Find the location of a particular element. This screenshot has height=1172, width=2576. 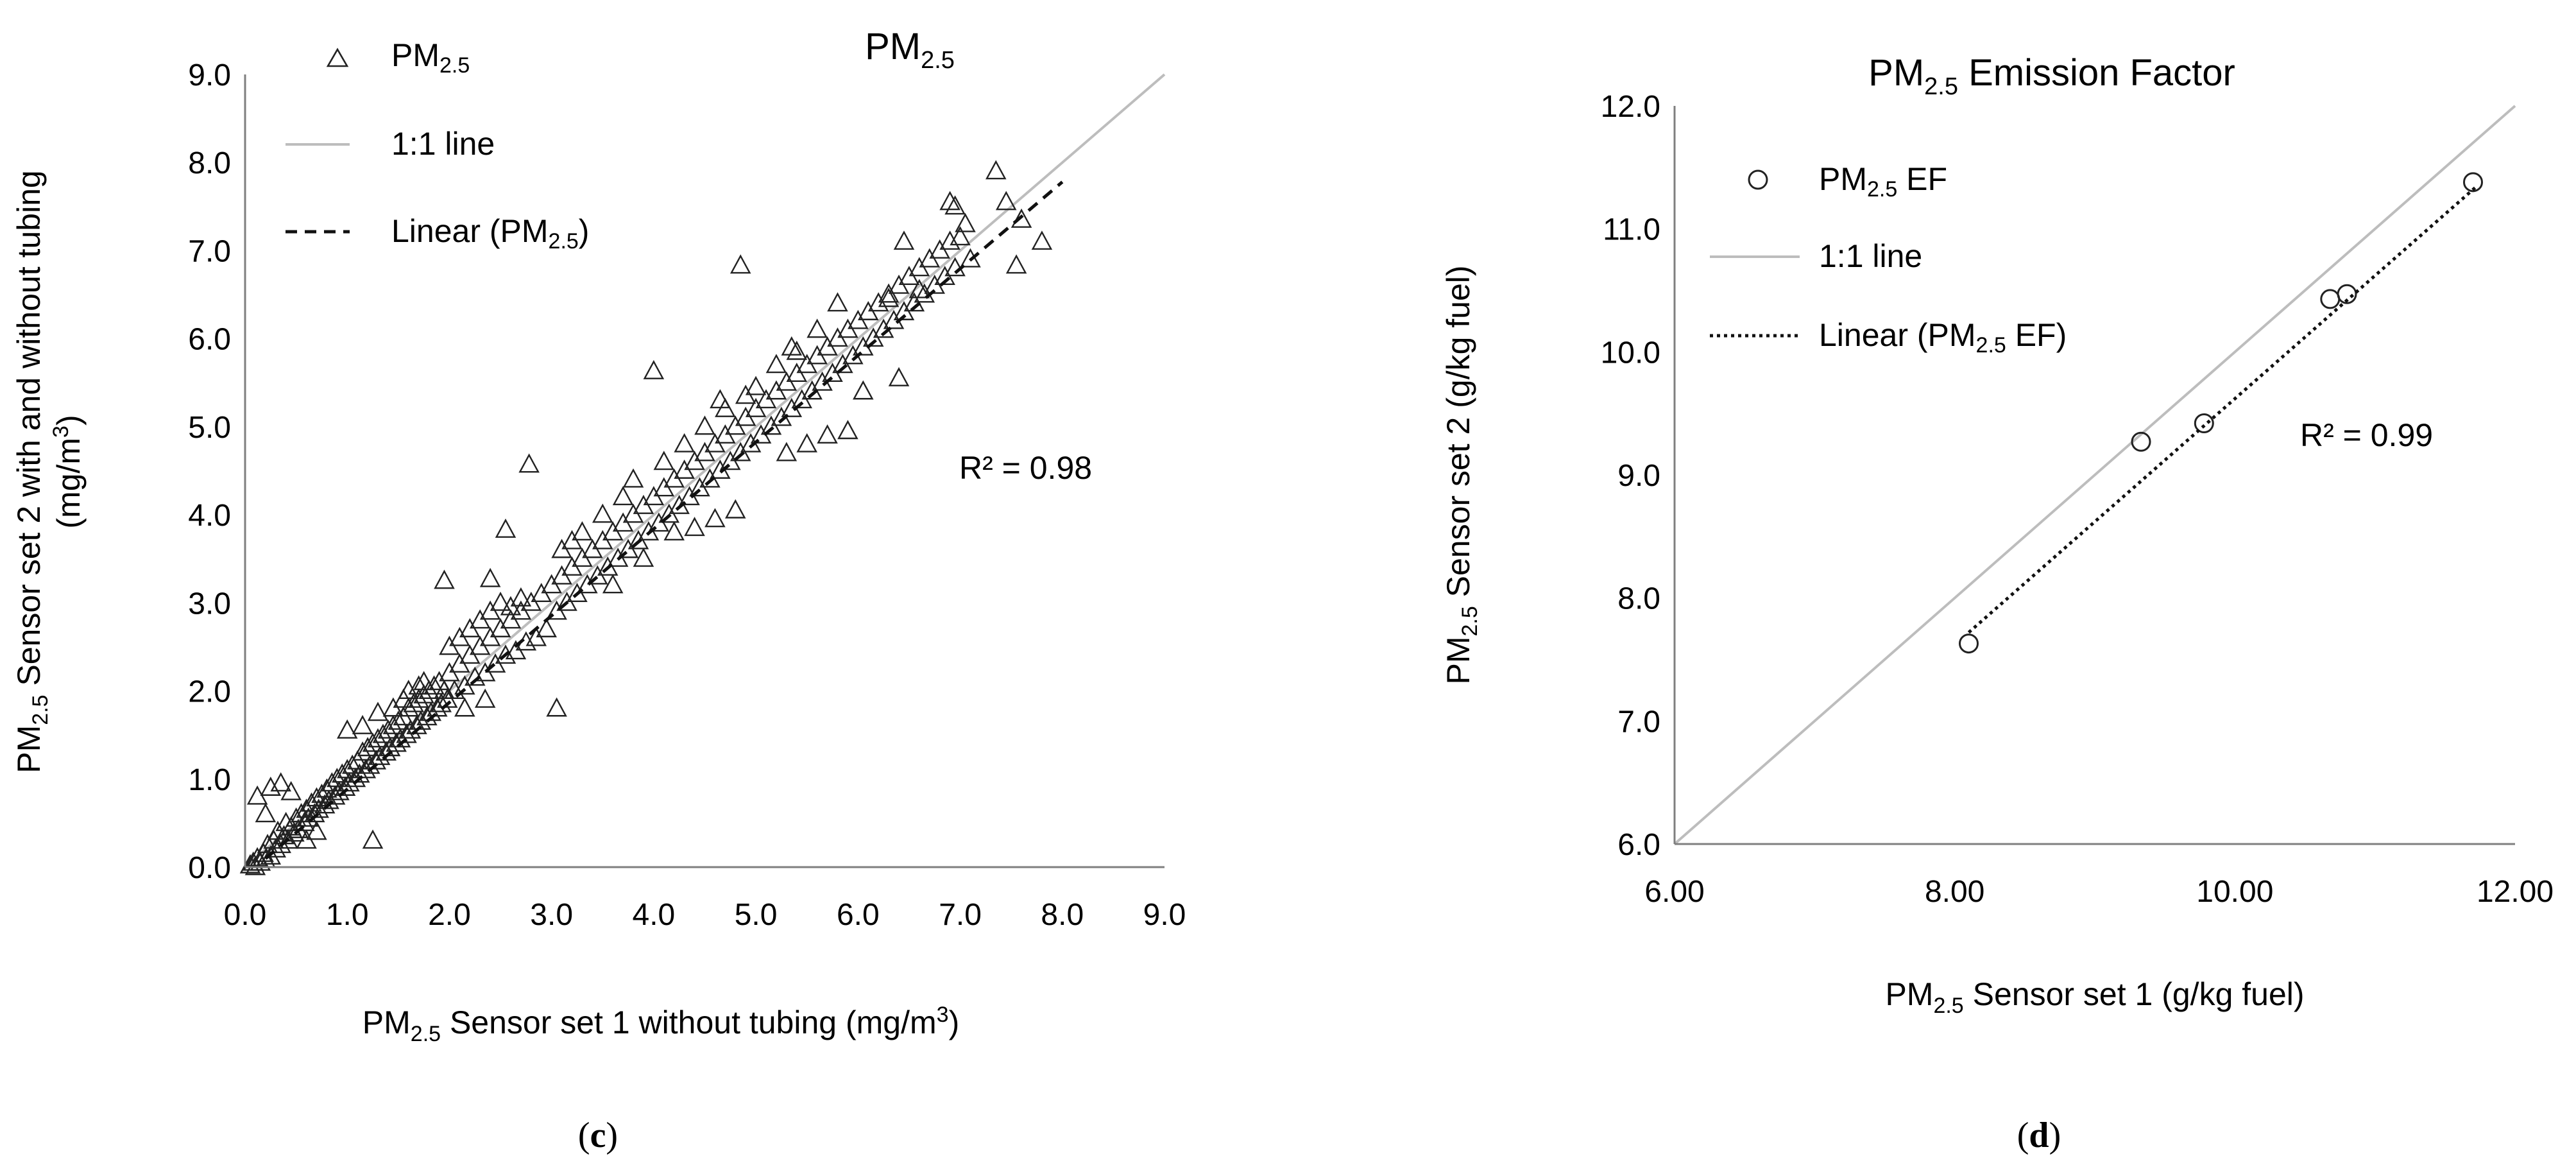

c-xlabel-sub: 2.5 is located at coordinates (426, 1034).